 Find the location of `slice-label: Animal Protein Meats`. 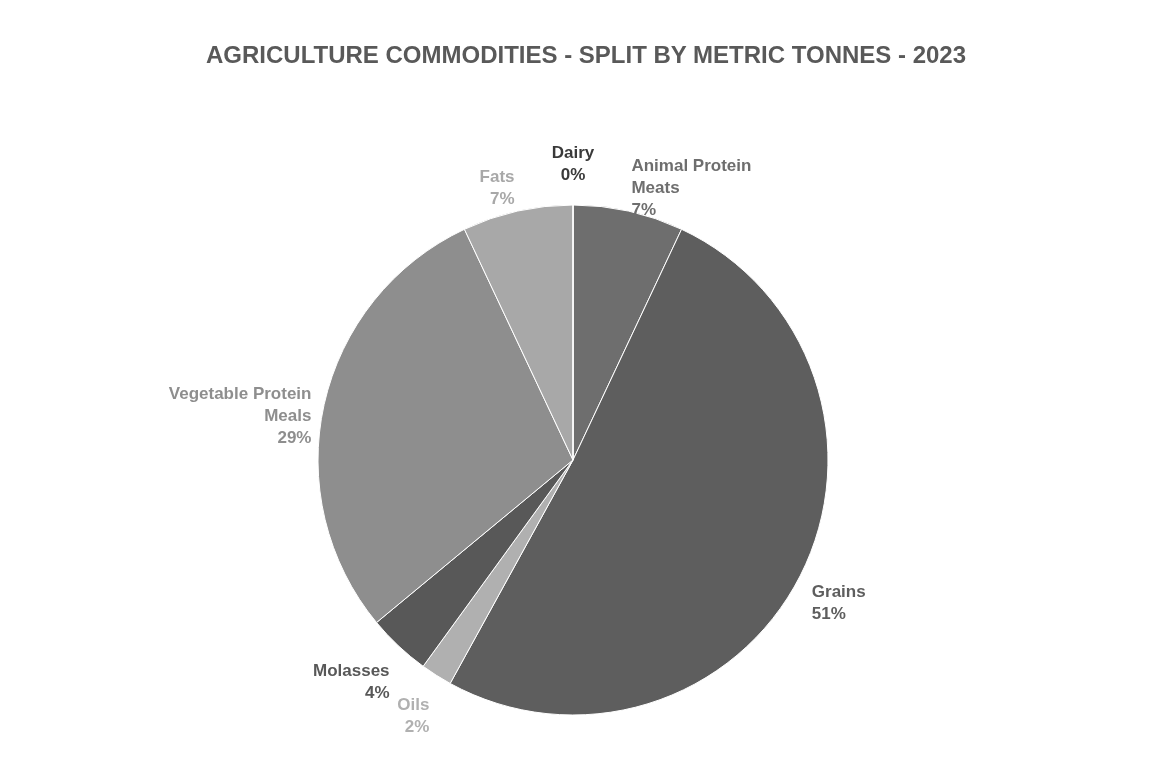

slice-label: Animal Protein Meats is located at coordinates (691, 177).